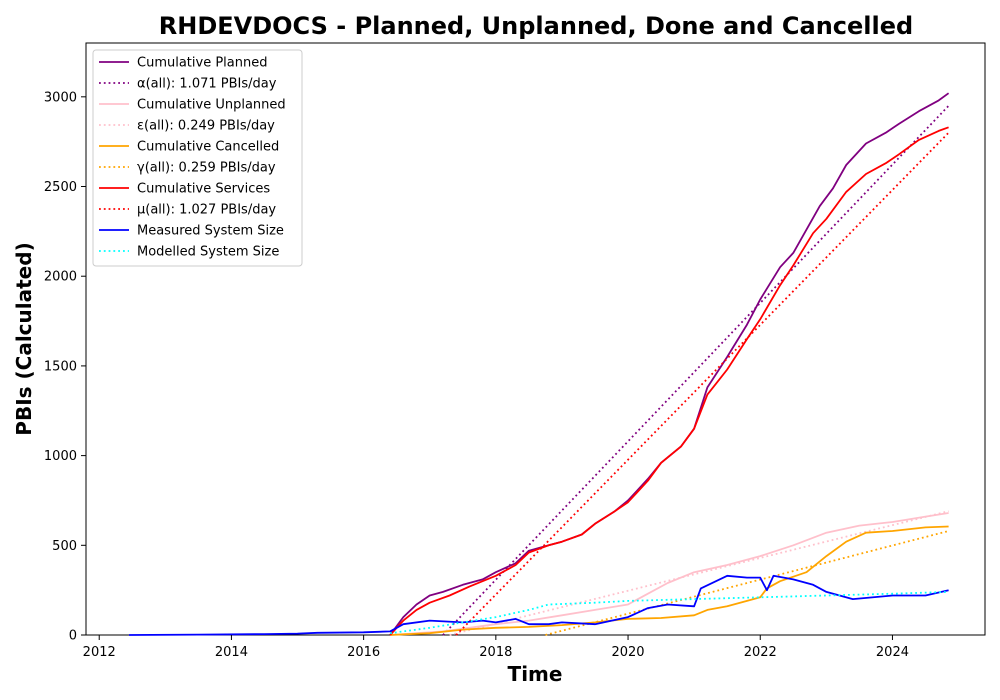  What do you see at coordinates (73, 636) in the screenshot?
I see `y-tick-label: 0` at bounding box center [73, 636].